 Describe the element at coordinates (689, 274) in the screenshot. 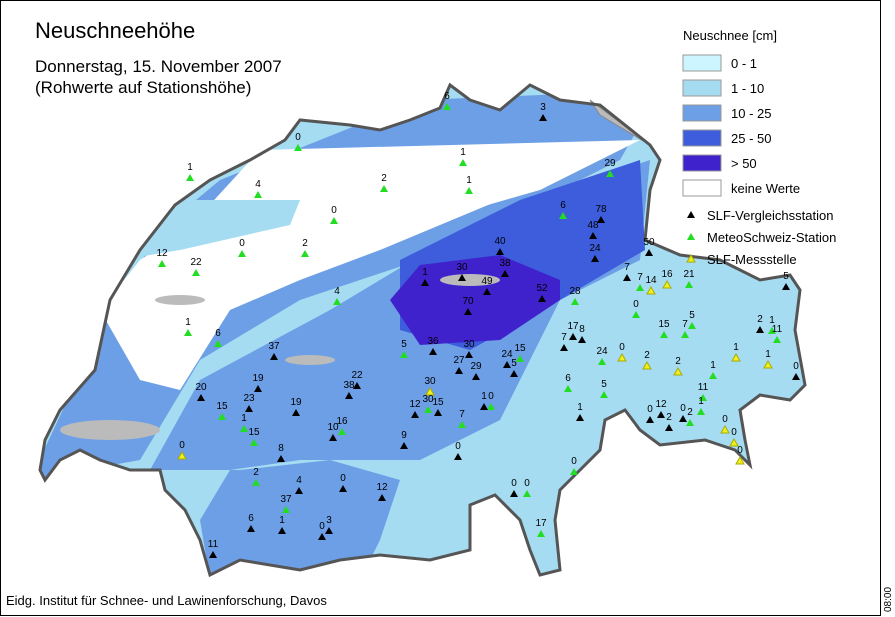

I see `station-value: 21` at that location.